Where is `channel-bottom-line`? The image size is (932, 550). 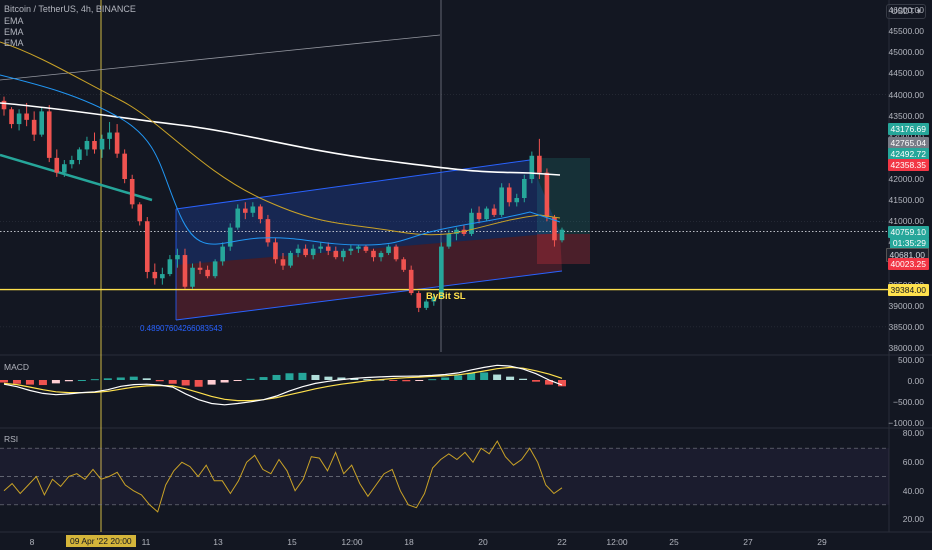 channel-bottom-line is located at coordinates (369, 295).